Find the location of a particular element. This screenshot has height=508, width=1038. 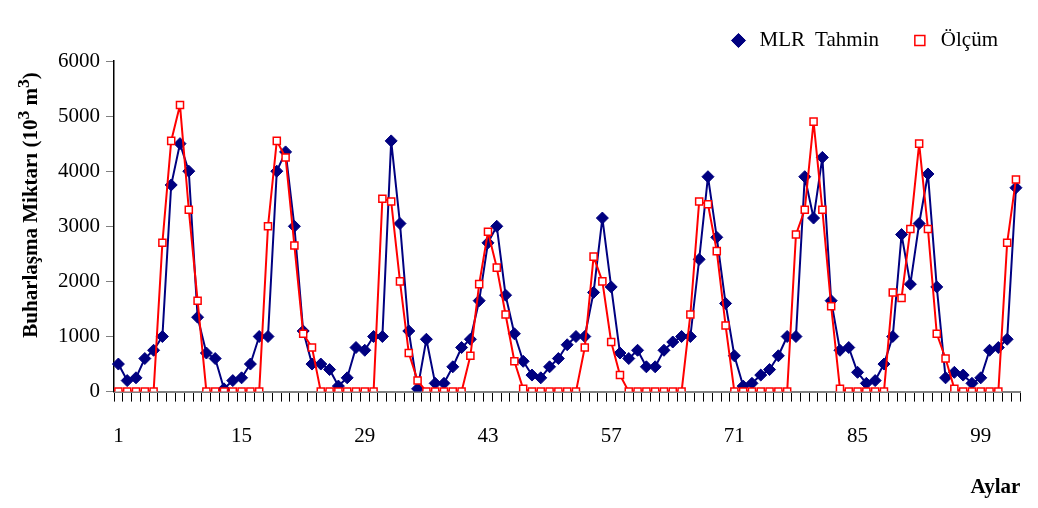

x-axis-title: Aylar is located at coordinates (995, 485).